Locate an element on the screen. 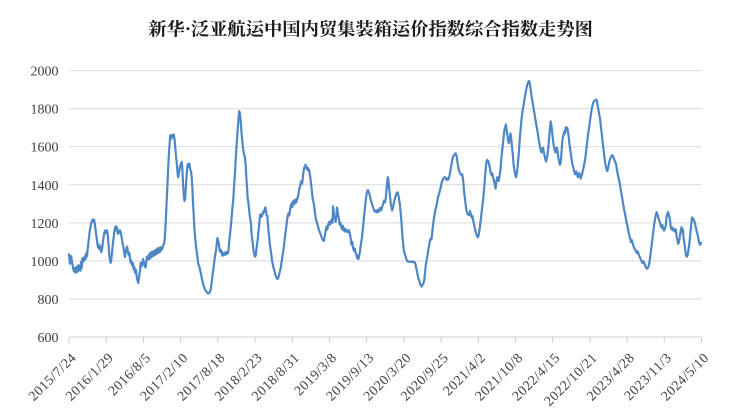  svg-text: 1400 is located at coordinates (45, 186).